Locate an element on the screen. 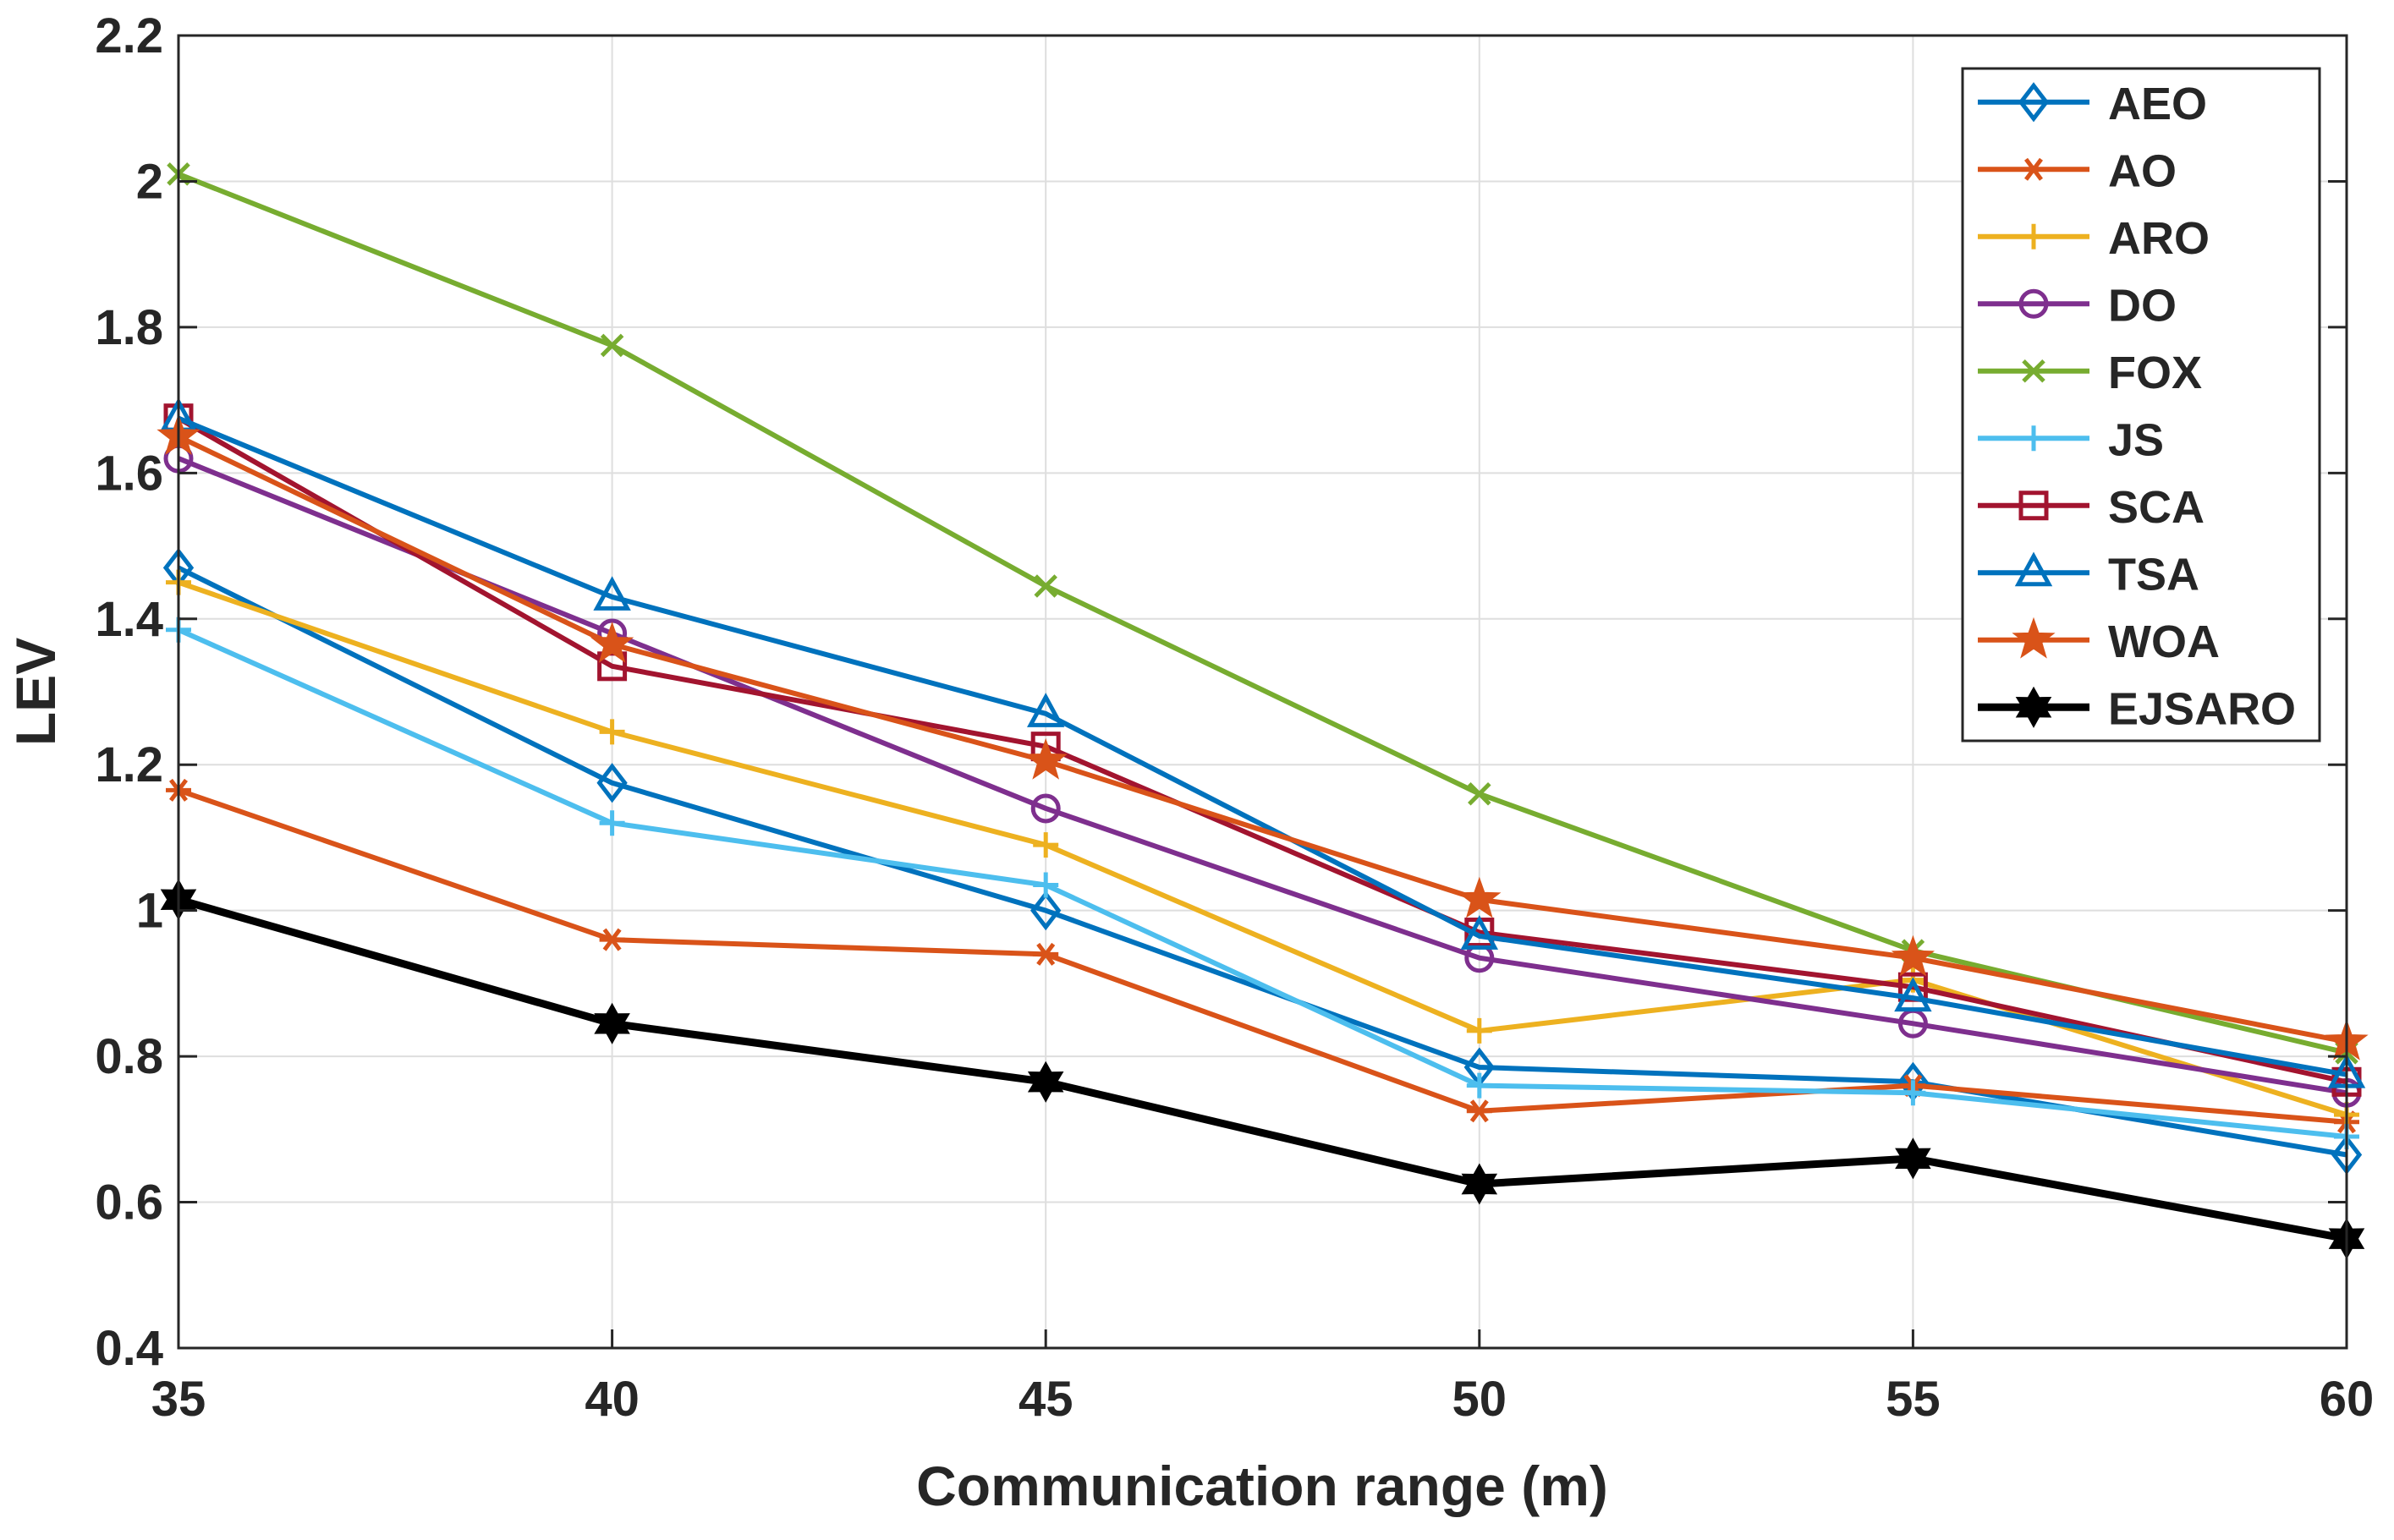 This screenshot has width=2394, height=1540. x-axis-label: Communication range (m) is located at coordinates (1262, 1486).